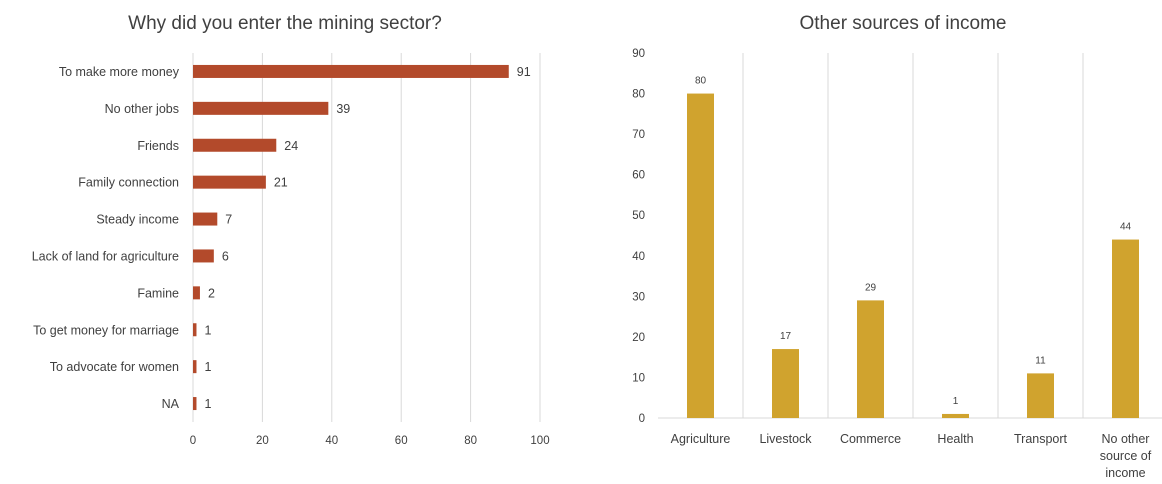 Image resolution: width=1162 pixels, height=484 pixels. I want to click on category-label-line: Health, so click(955, 439).